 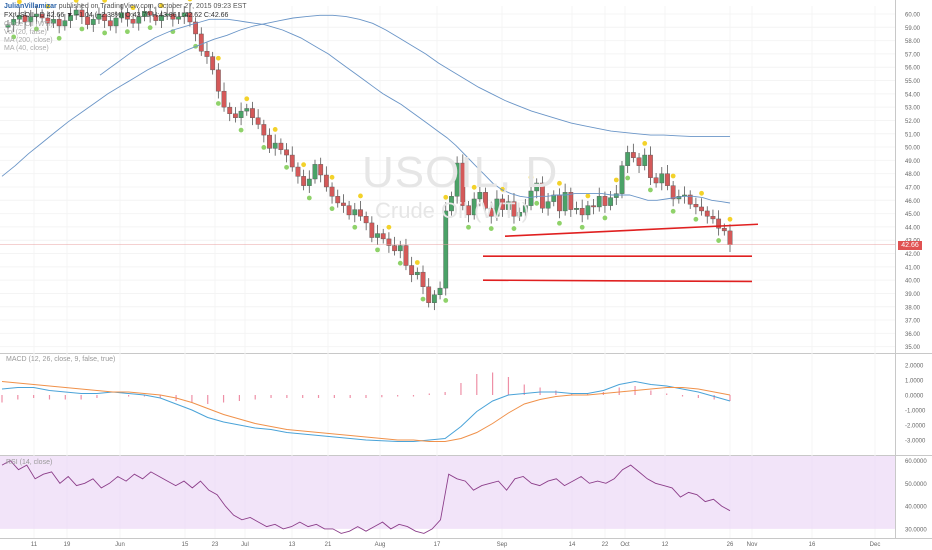 What do you see at coordinates (380, 545) in the screenshot?
I see `time-tick-label: Aug` at bounding box center [380, 545].